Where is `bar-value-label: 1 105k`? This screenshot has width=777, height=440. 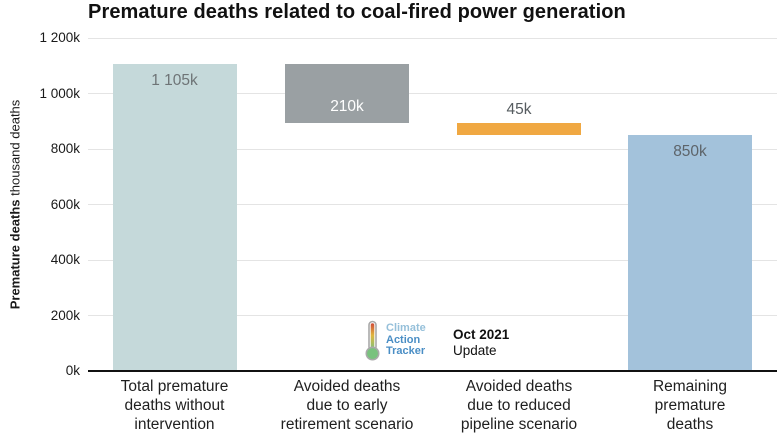 bar-value-label: 1 105k is located at coordinates (174, 81).